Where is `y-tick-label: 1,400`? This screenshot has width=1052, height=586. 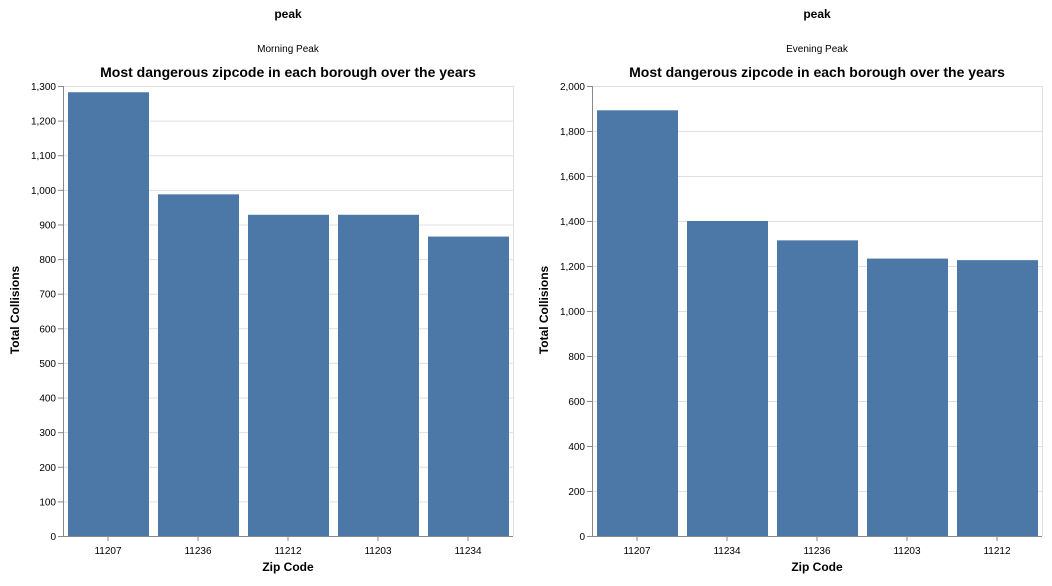
y-tick-label: 1,400 is located at coordinates (572, 222).